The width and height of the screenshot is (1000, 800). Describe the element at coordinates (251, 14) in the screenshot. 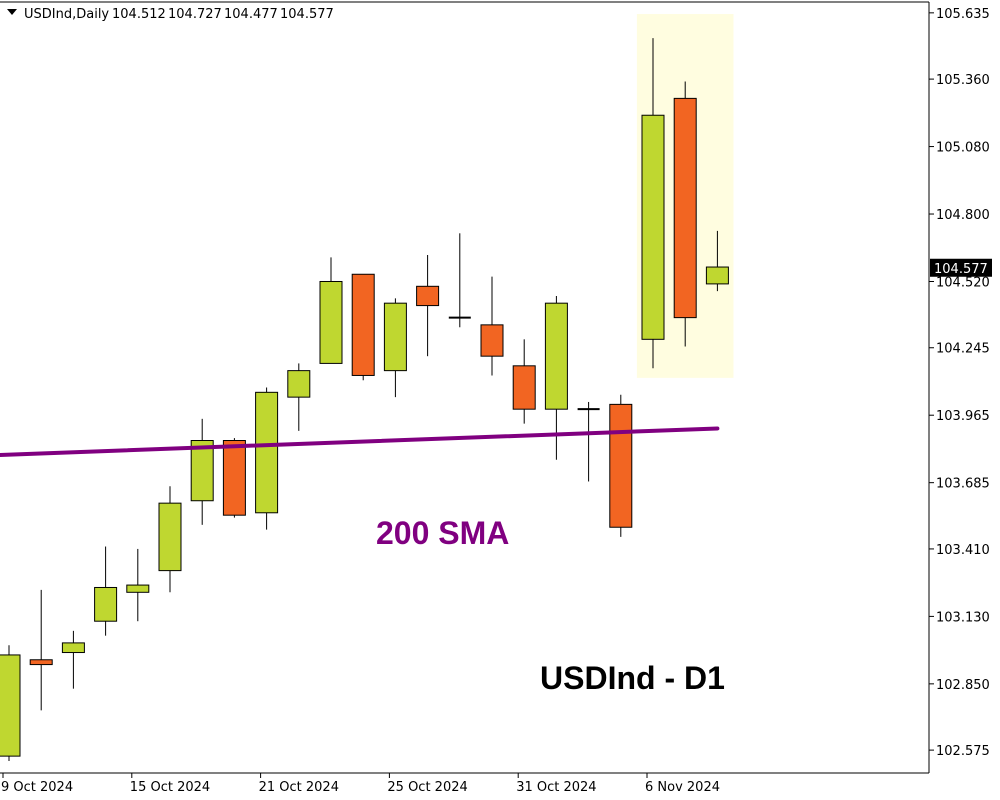

I see `header-low: 104.477` at that location.